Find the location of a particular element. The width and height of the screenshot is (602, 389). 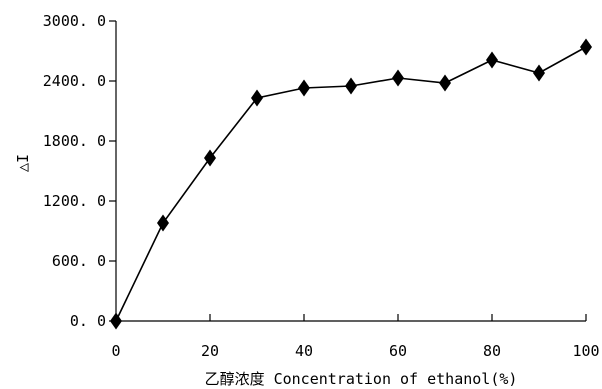

y-tick-label: 600. 0 is located at coordinates (79, 261).